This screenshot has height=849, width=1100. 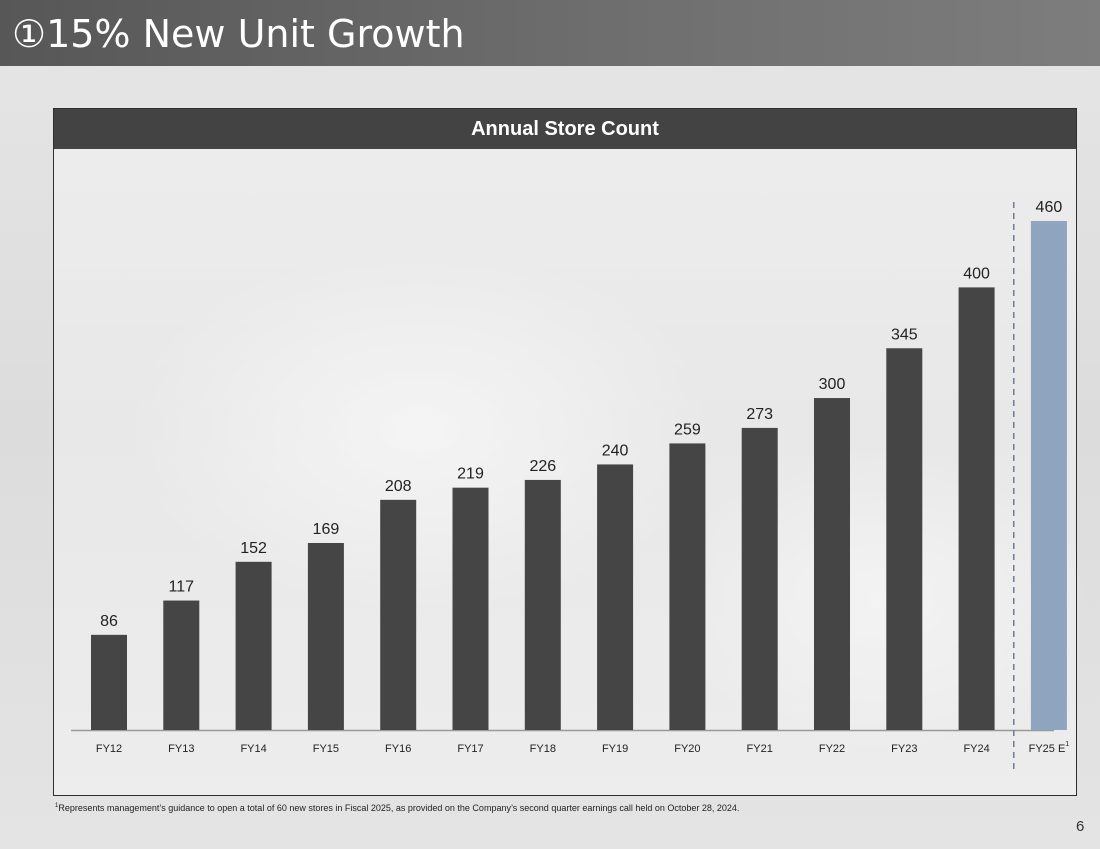 What do you see at coordinates (760, 749) in the screenshot?
I see `x-tick-label: FY21` at bounding box center [760, 749].